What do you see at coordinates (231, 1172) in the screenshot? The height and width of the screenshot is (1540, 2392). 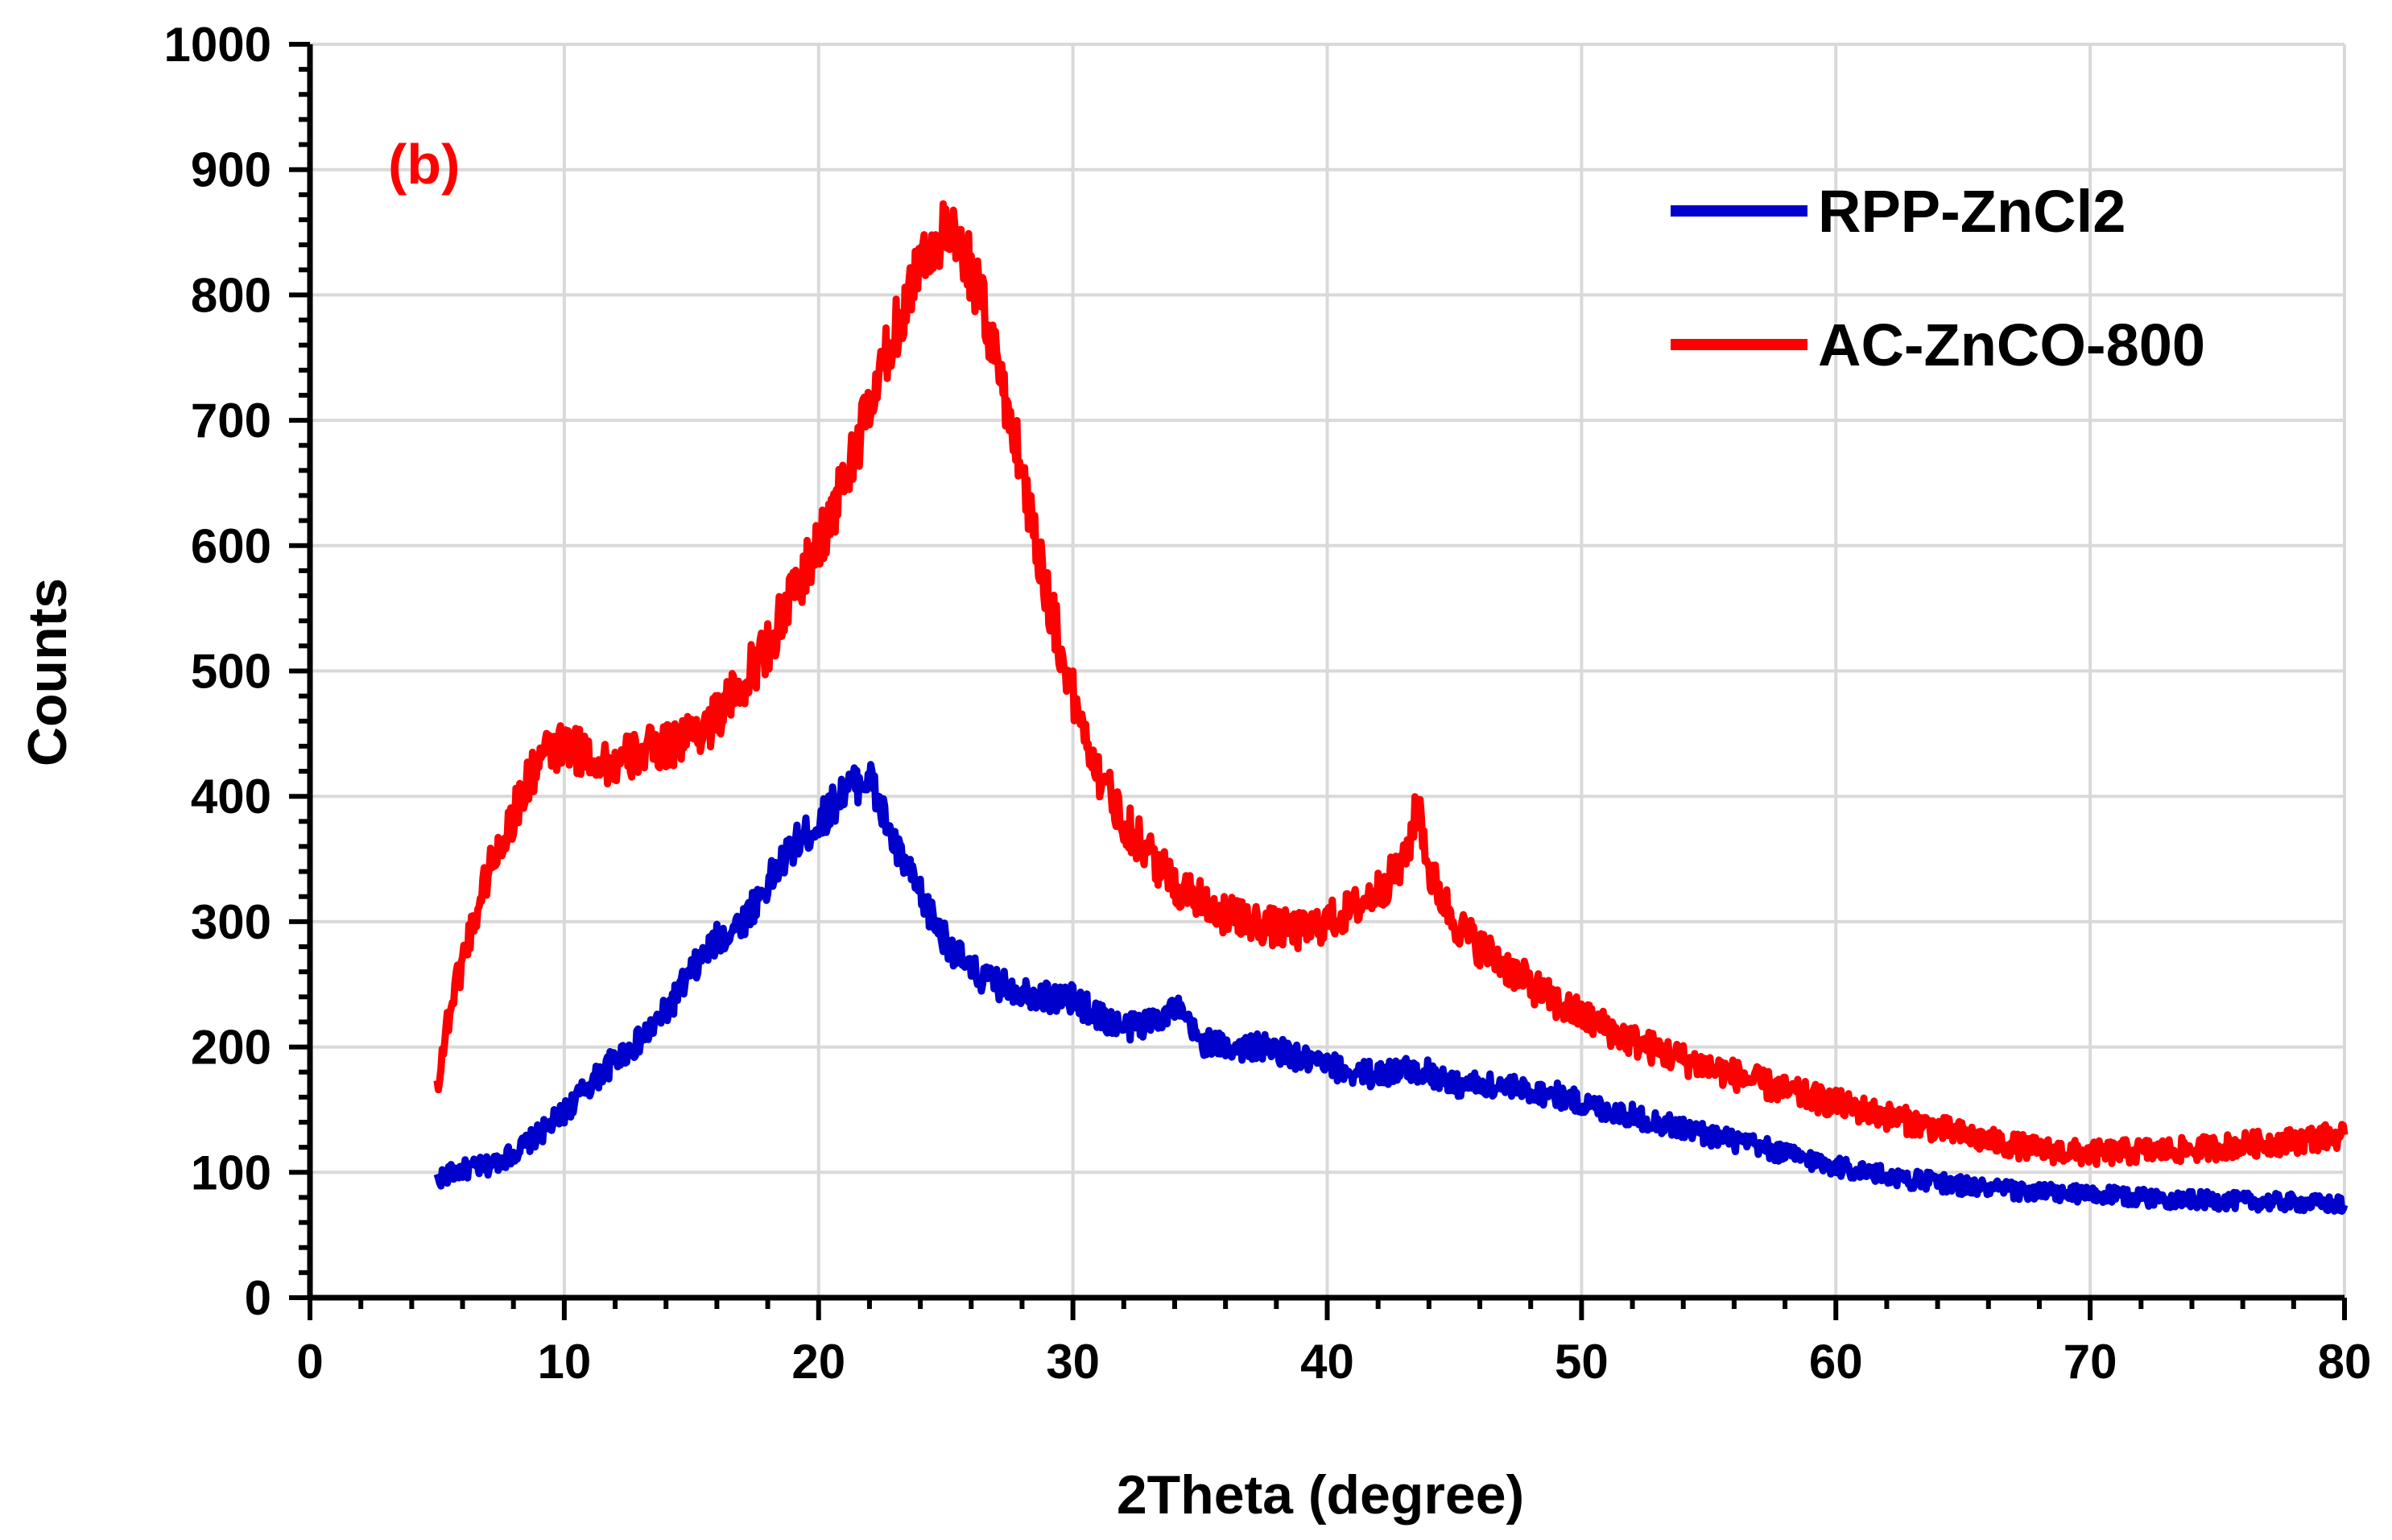 I see `y-tick-label: 100` at bounding box center [231, 1172].